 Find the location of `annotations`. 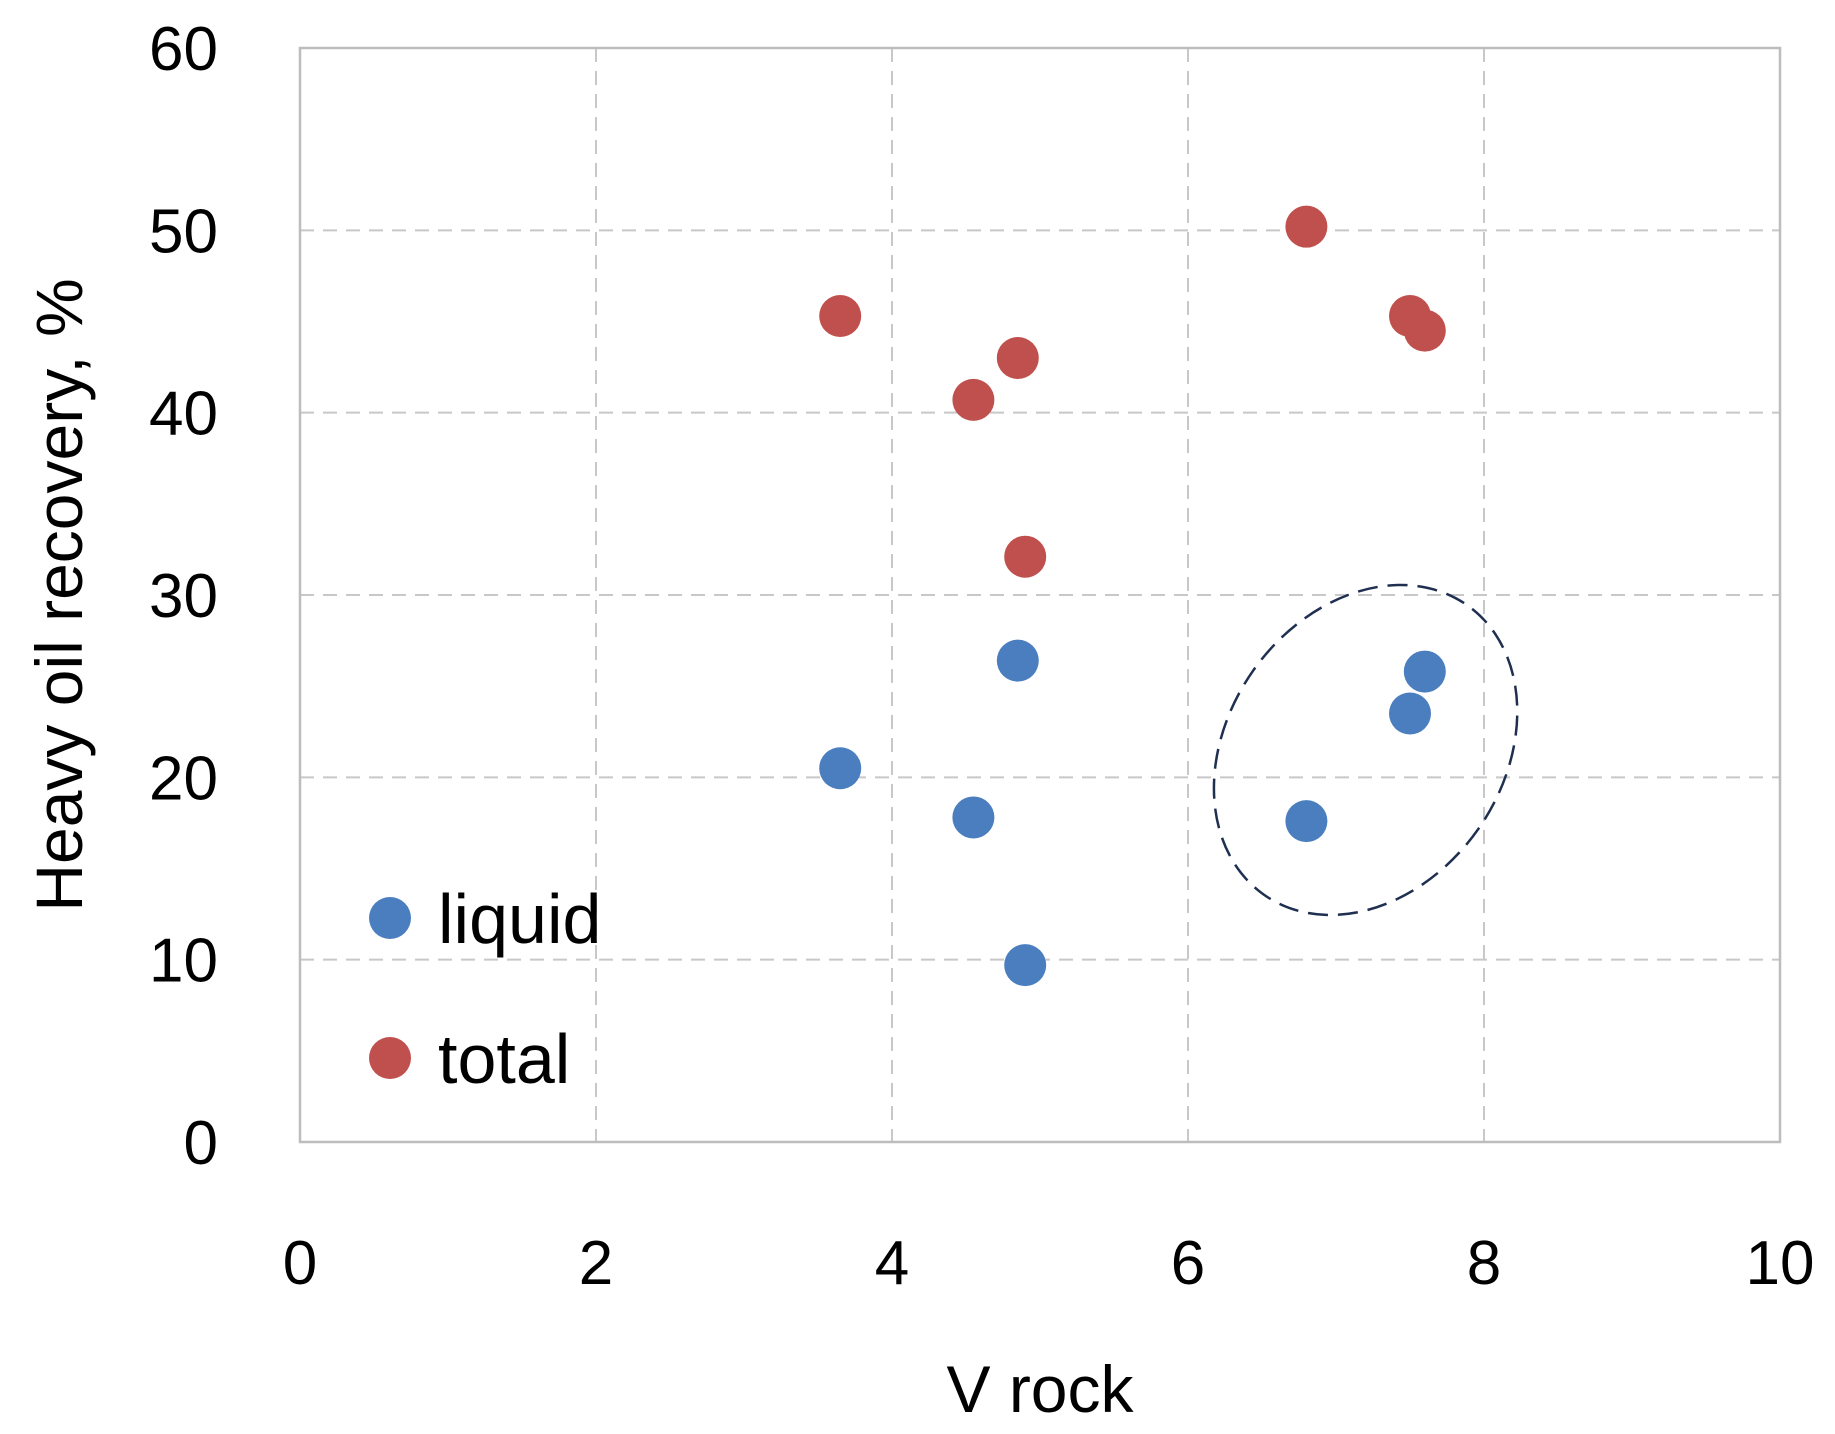

annotations is located at coordinates (1365, 750).